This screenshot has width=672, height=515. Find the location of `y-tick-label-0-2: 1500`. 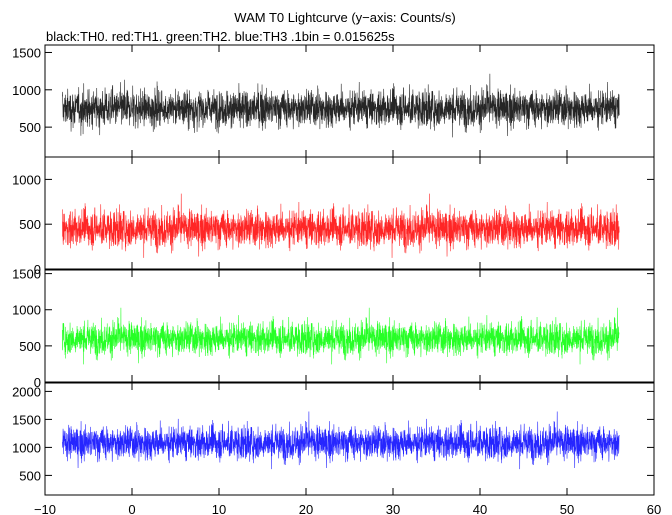

y-tick-label-0-2: 1500 is located at coordinates (26, 52).